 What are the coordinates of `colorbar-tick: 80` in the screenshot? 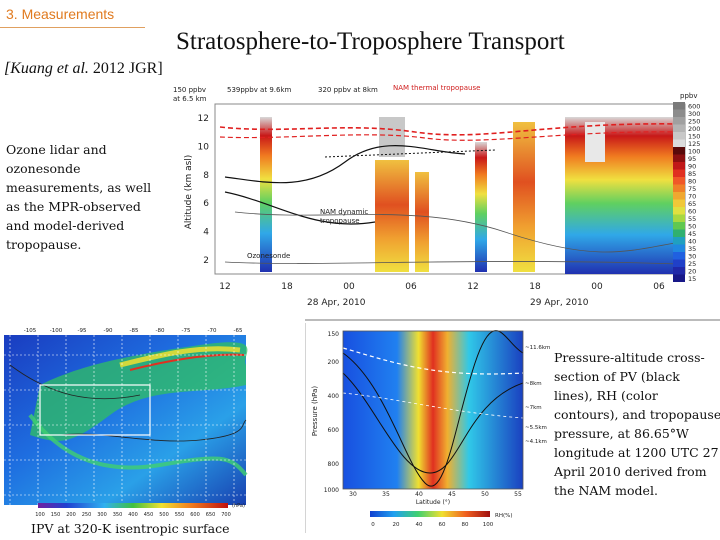 It's located at (692, 182).